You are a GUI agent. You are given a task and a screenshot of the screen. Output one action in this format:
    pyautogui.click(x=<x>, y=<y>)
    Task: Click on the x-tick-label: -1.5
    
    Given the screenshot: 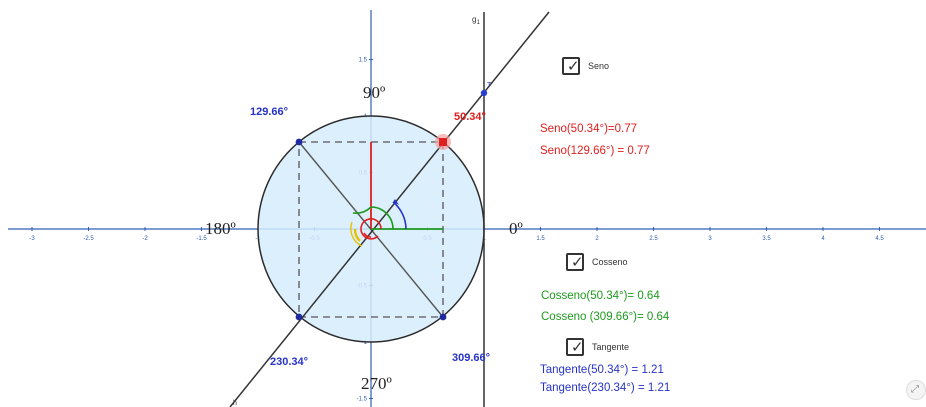 What is the action you would take?
    pyautogui.click(x=201, y=239)
    